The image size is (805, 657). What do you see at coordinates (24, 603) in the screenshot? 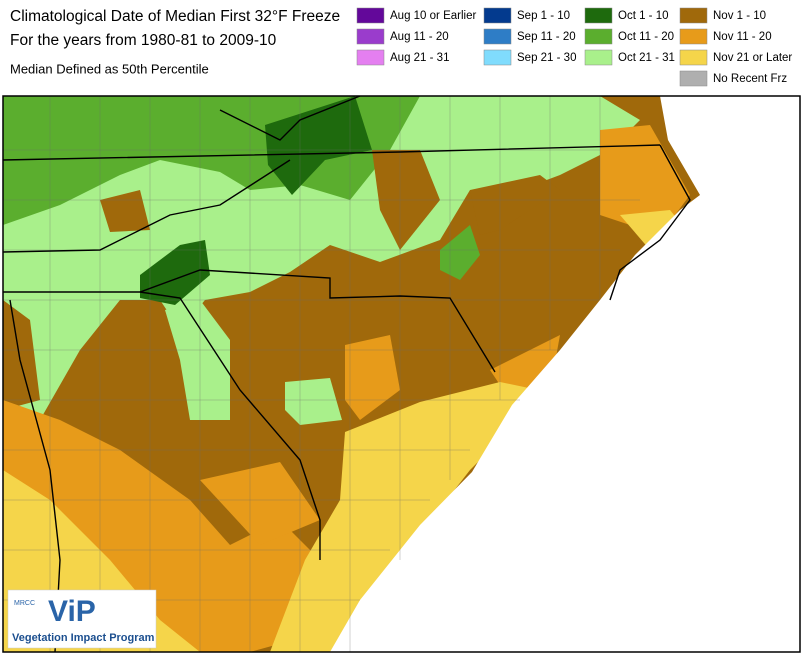
I see `logo-org: MRCC` at bounding box center [24, 603].